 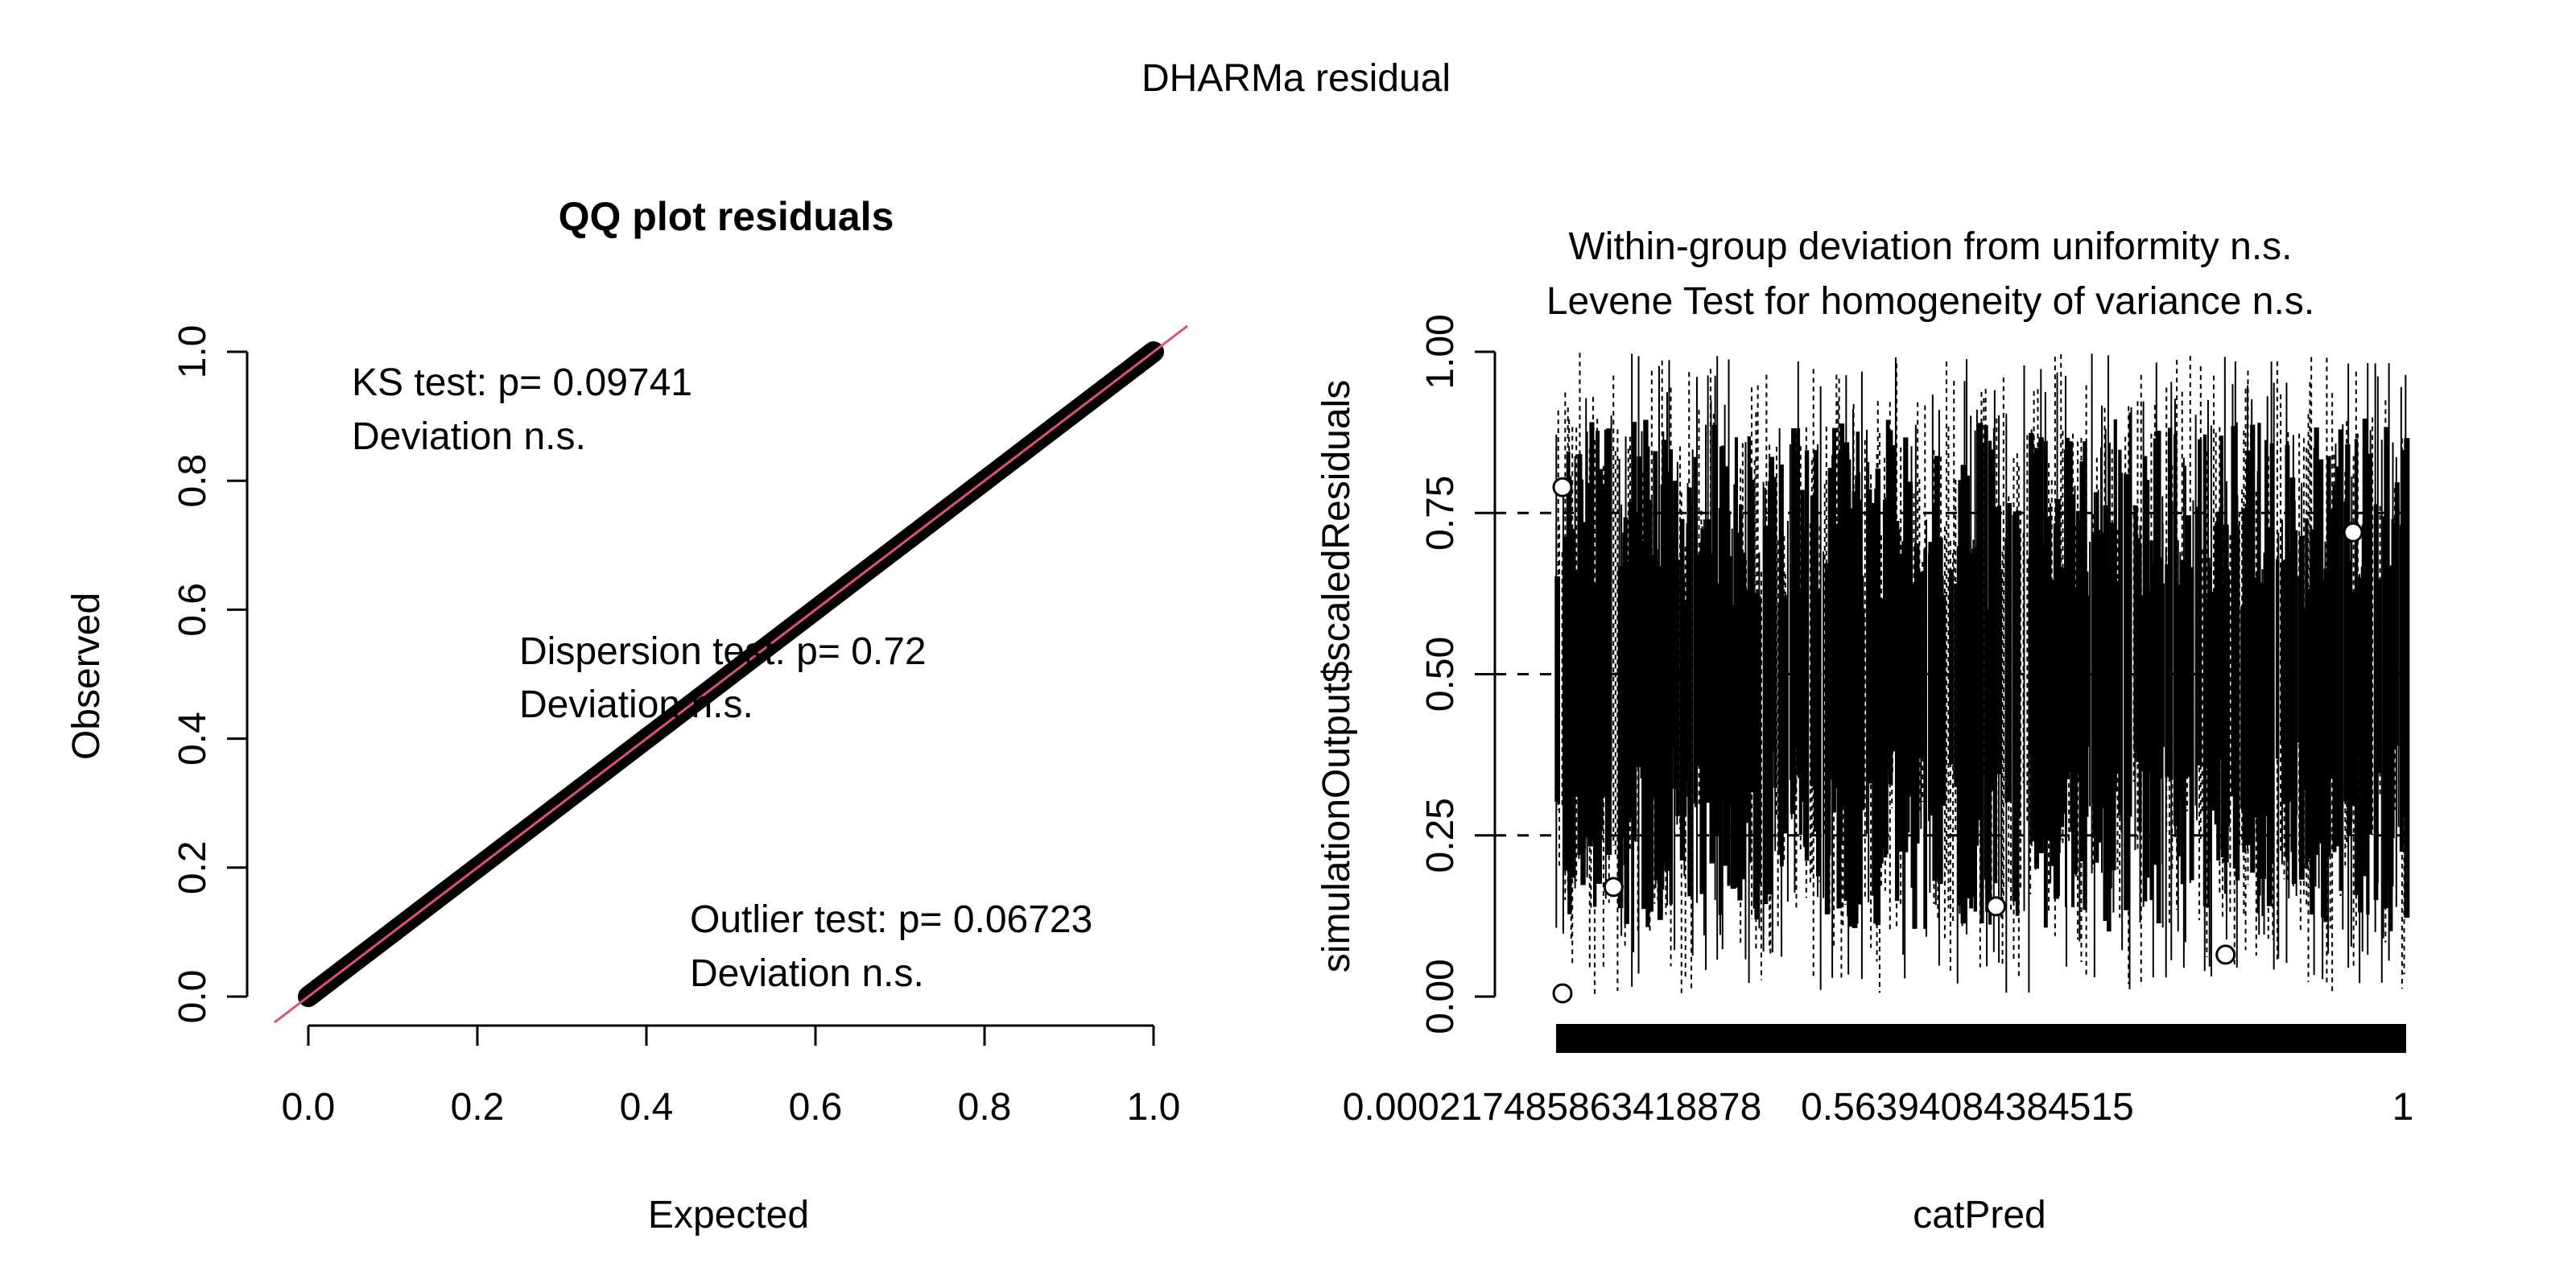 What do you see at coordinates (1440, 674) in the screenshot?
I see `box-y-tick-label: 0.50` at bounding box center [1440, 674].